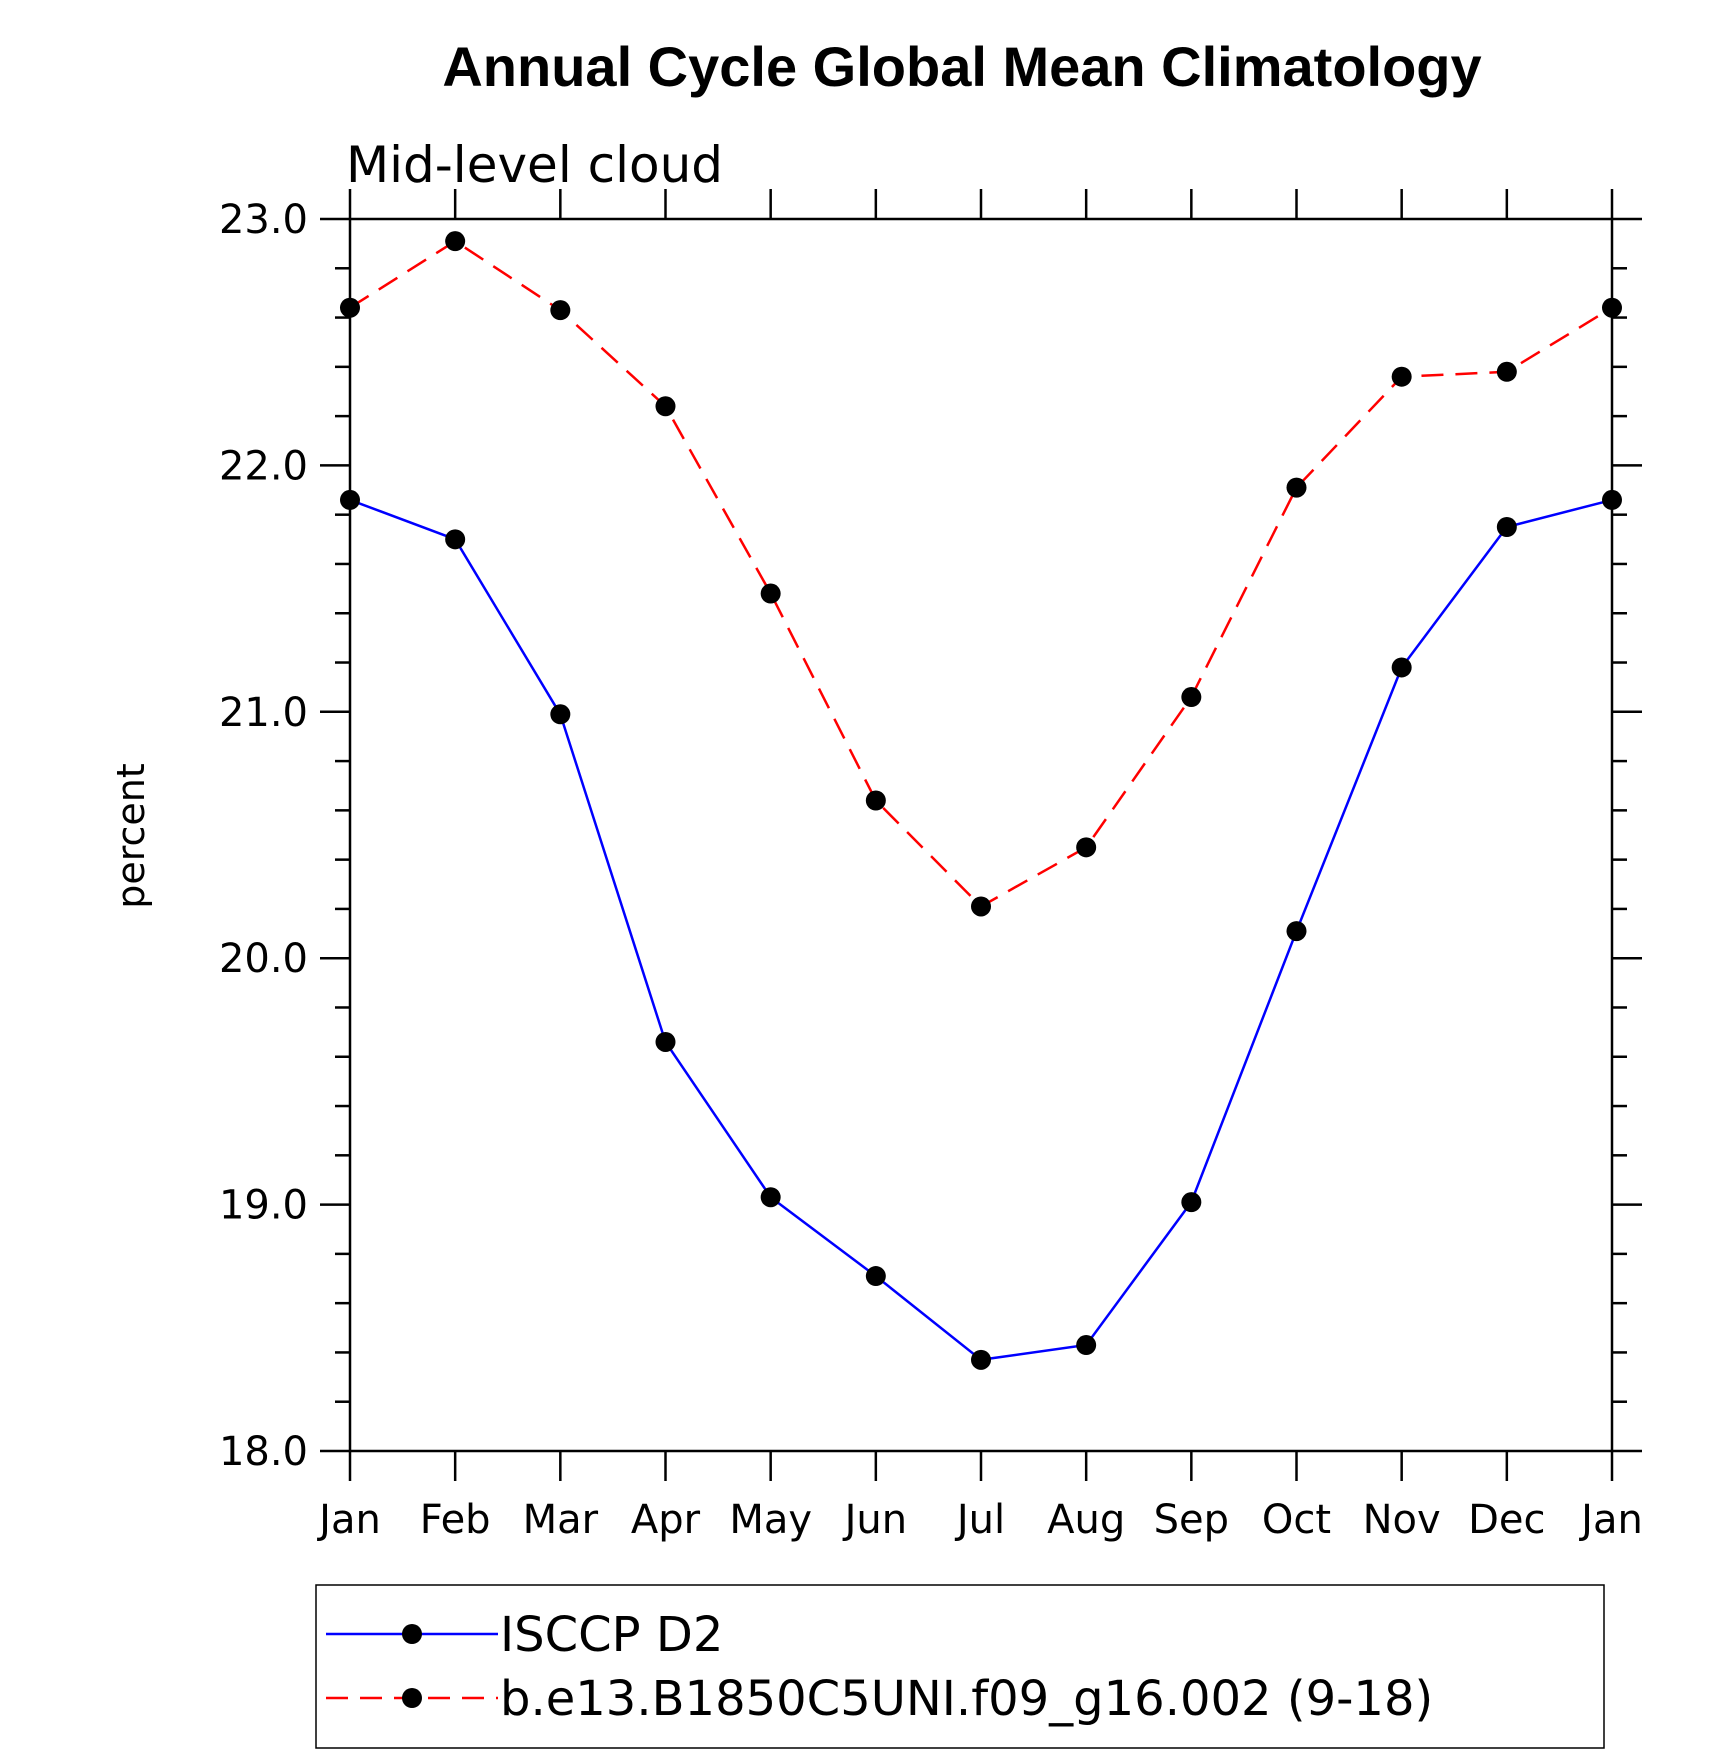 Image resolution: width=1710 pixels, height=1751 pixels. What do you see at coordinates (961, 66) in the screenshot?
I see `chart-title: Annual Cycle Global Mean Climatology` at bounding box center [961, 66].